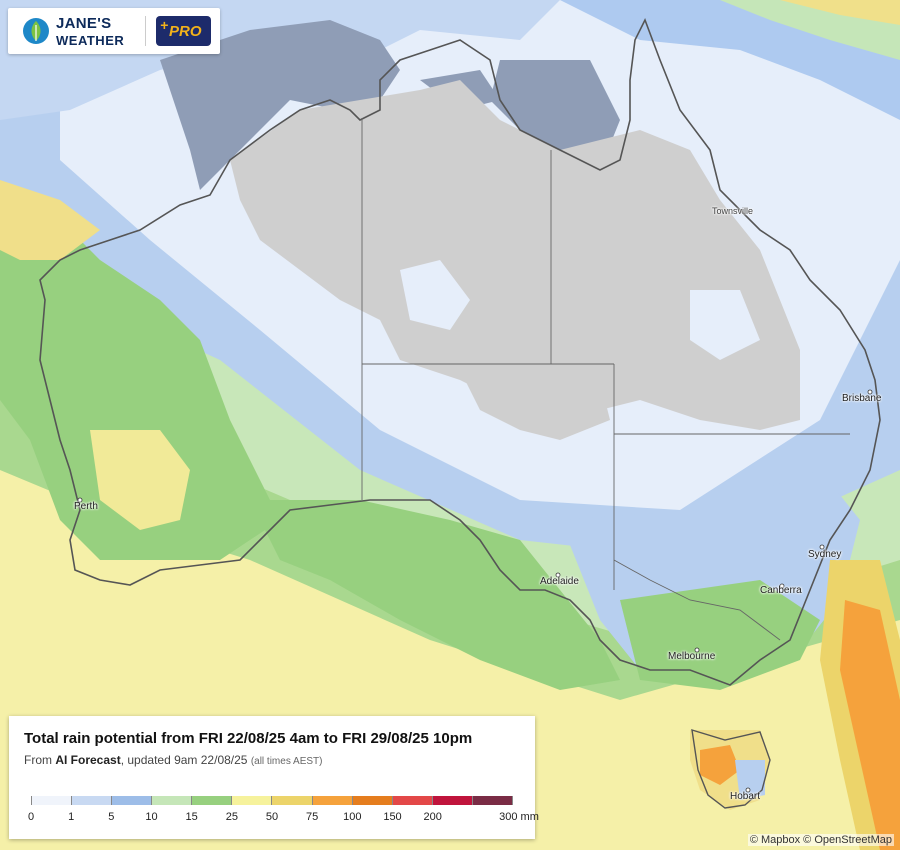  Describe the element at coordinates (862, 398) in the screenshot. I see `city-label-brisbane: Brisbane` at that location.